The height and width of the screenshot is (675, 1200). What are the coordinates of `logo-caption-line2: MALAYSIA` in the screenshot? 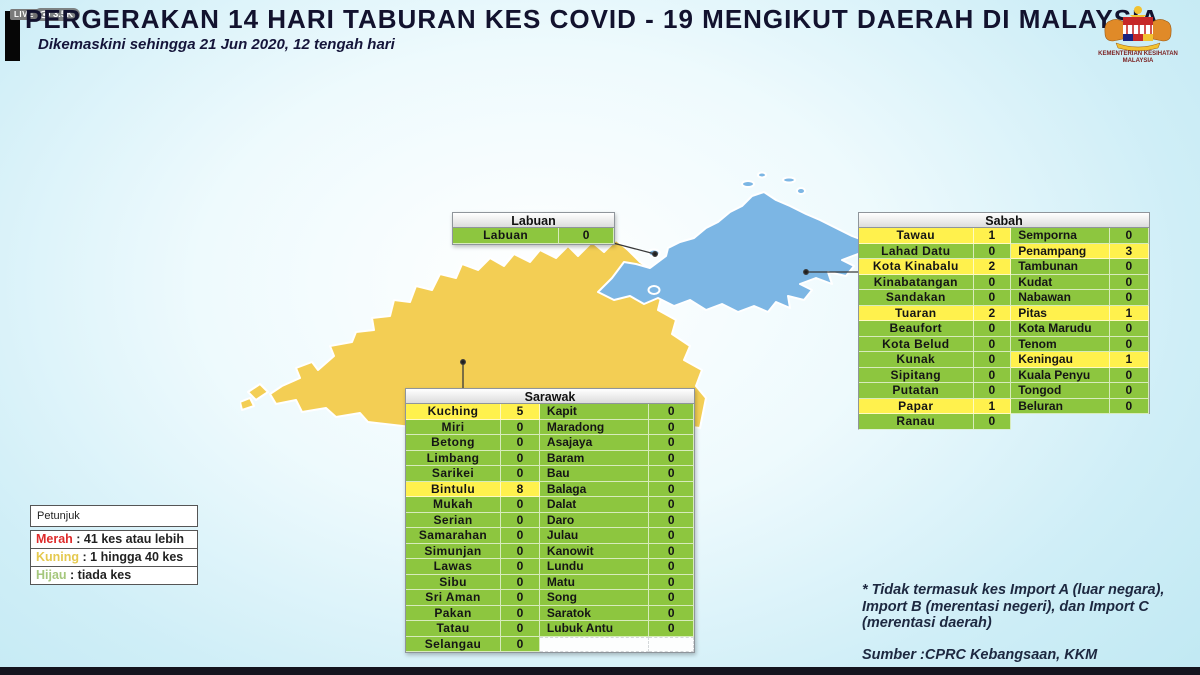 It's located at (1138, 61).